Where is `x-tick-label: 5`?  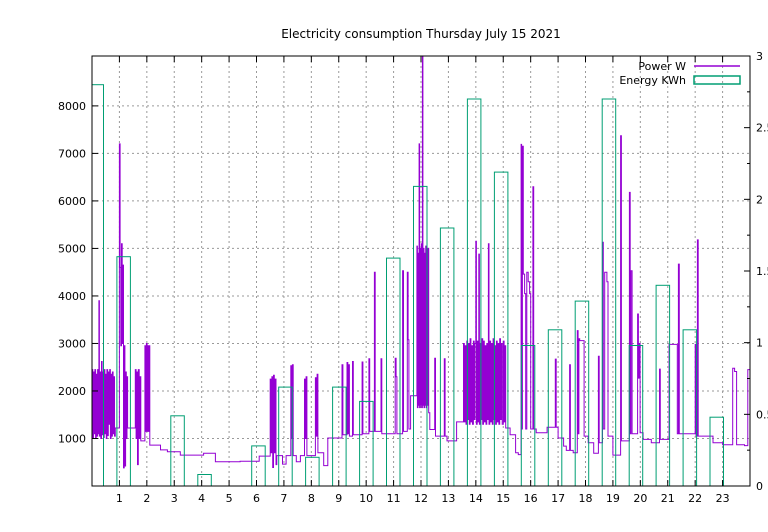
x-tick-label: 5 is located at coordinates (229, 498).